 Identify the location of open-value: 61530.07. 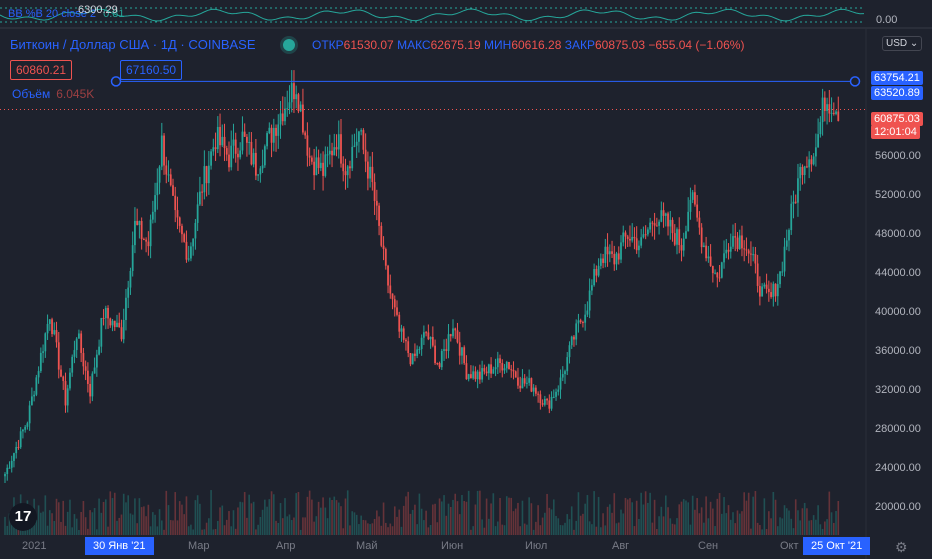
(368, 45).